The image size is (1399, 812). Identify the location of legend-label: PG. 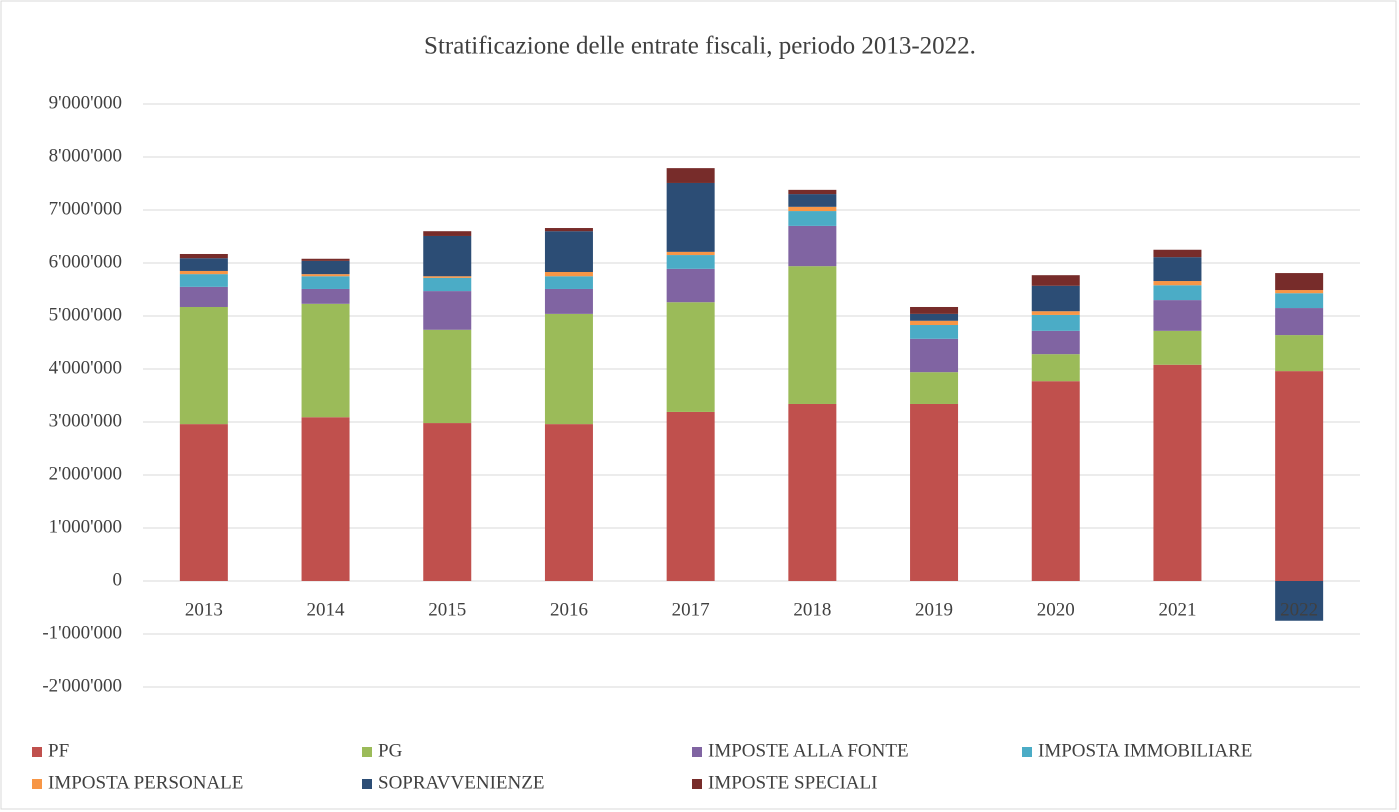
(390, 750).